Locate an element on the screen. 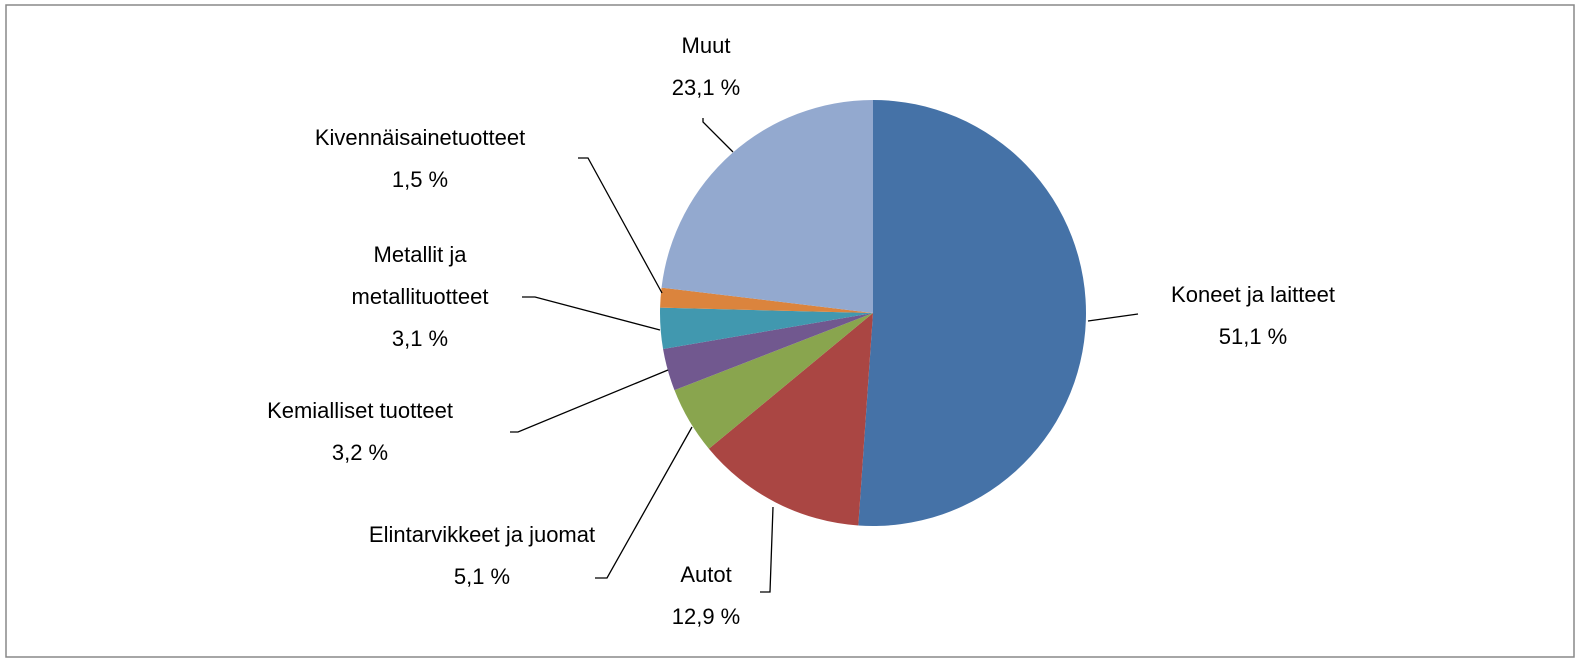 The width and height of the screenshot is (1581, 660). slice-label: Kivennäisainetuotteet 1,5 % is located at coordinates (420, 159).